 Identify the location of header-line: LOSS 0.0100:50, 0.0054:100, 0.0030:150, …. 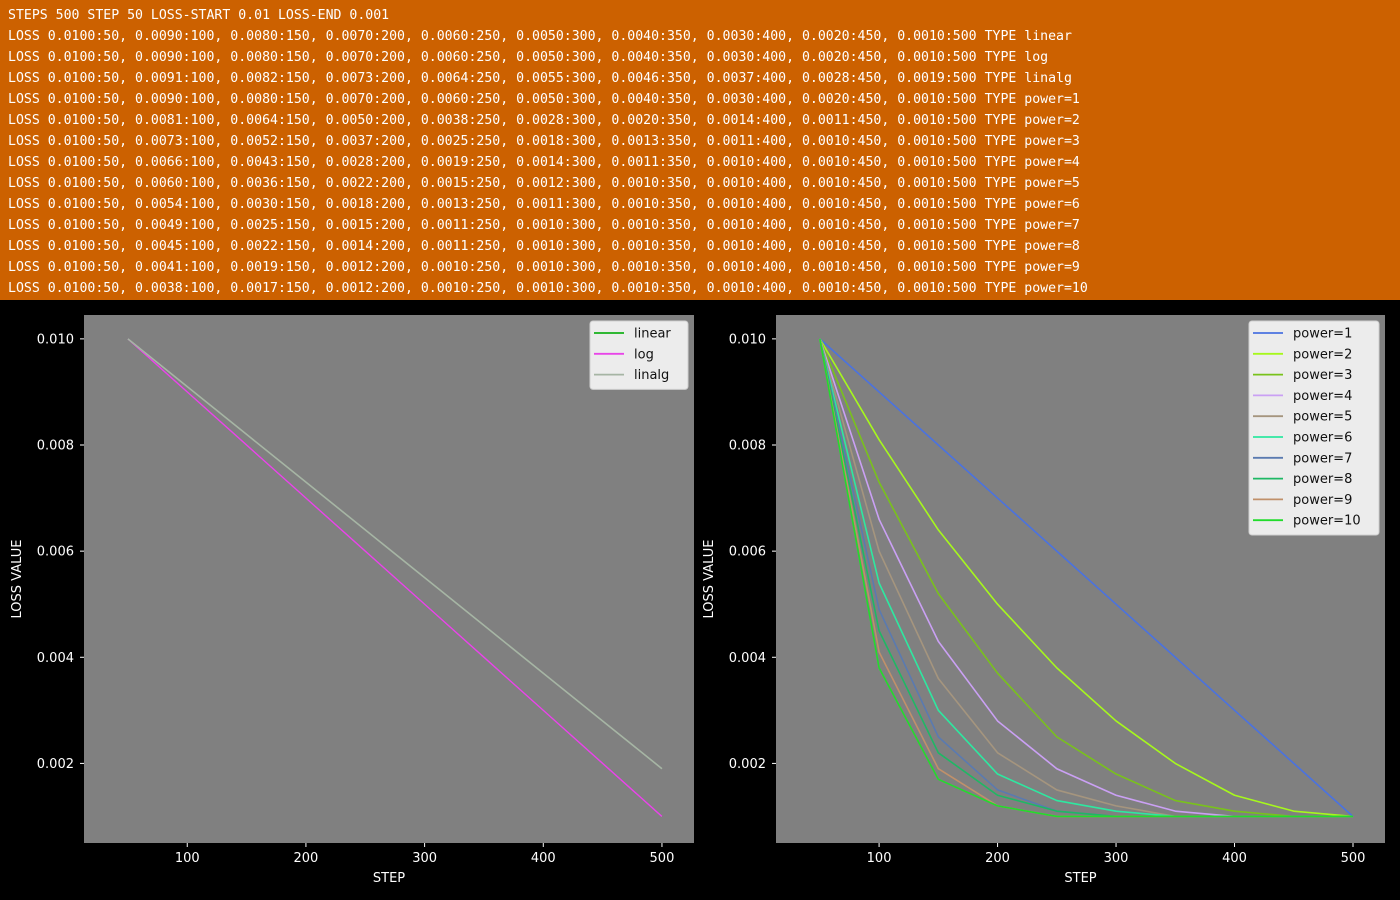
(544, 204).